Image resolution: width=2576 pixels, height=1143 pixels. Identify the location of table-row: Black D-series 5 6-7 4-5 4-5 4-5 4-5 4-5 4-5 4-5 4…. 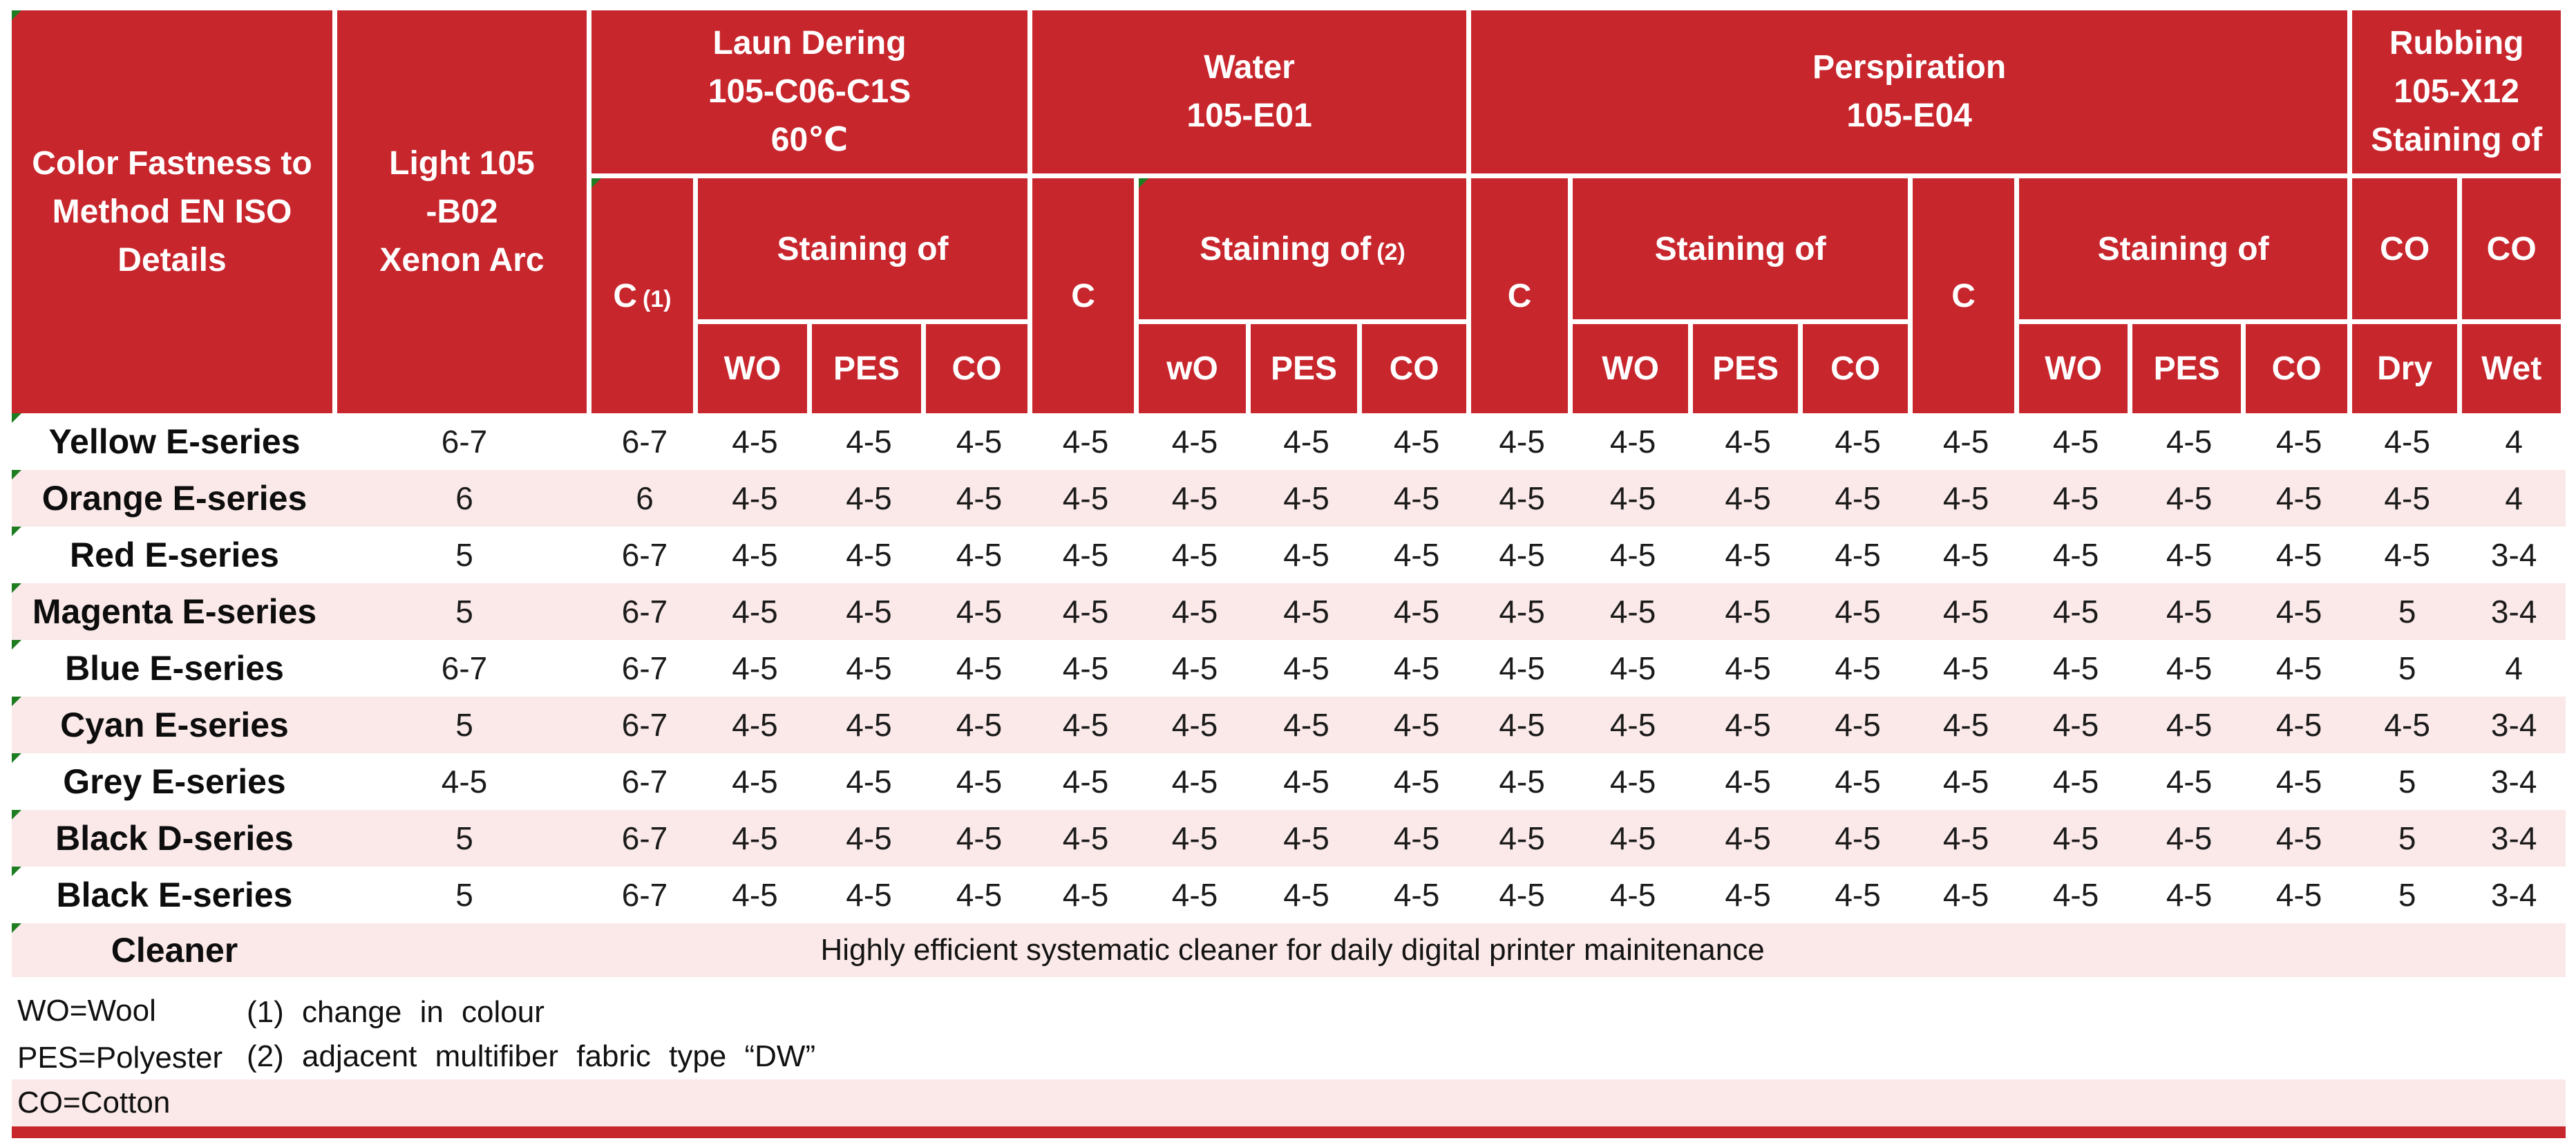
(1289, 839).